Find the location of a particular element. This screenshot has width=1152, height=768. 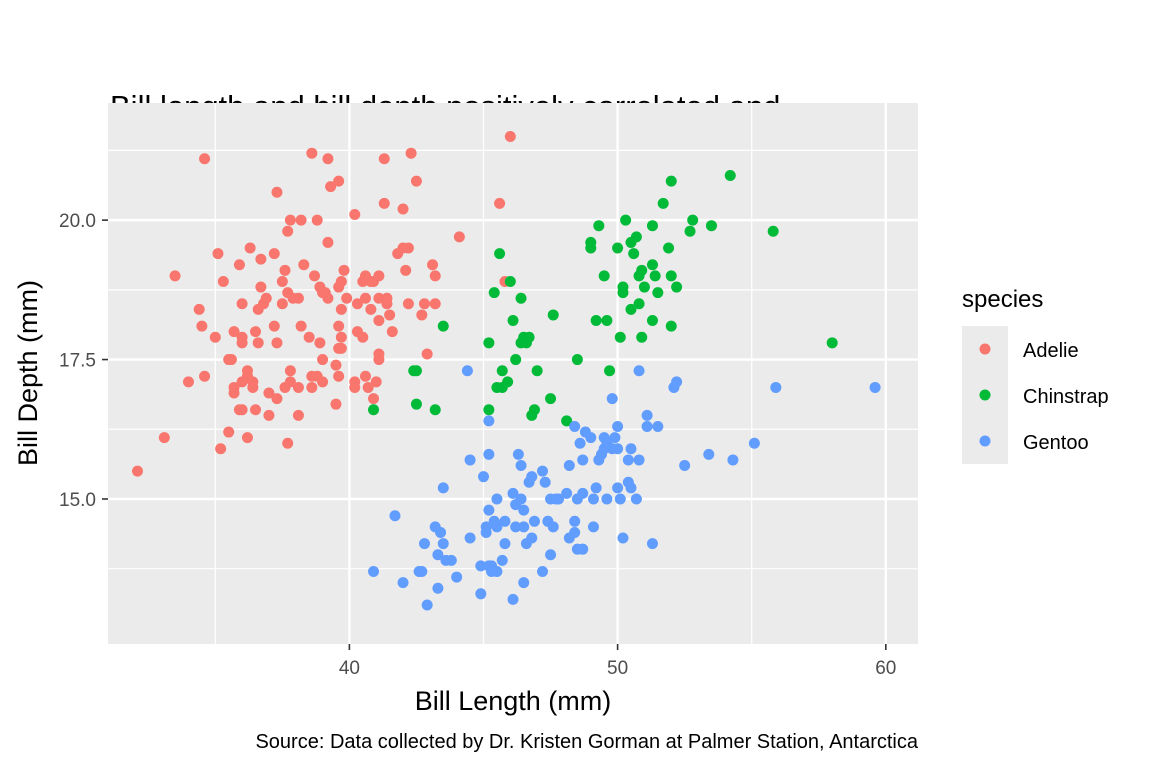

y-tick-label: 20.0 is located at coordinates (77, 221).